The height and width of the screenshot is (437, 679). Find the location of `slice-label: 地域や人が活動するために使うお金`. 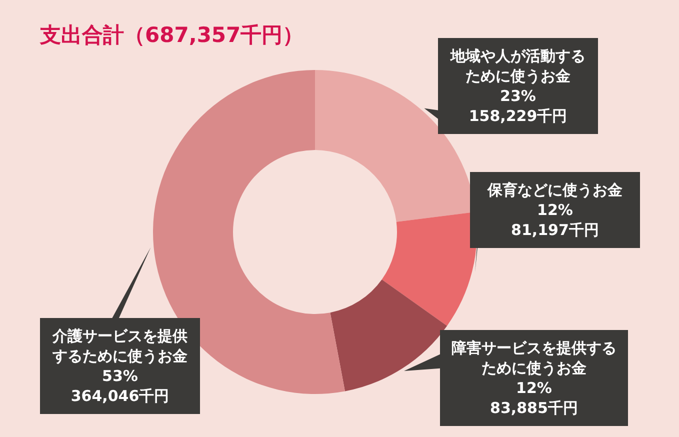

slice-label: 地域や人が活動するために使うお金 is located at coordinates (518, 66).